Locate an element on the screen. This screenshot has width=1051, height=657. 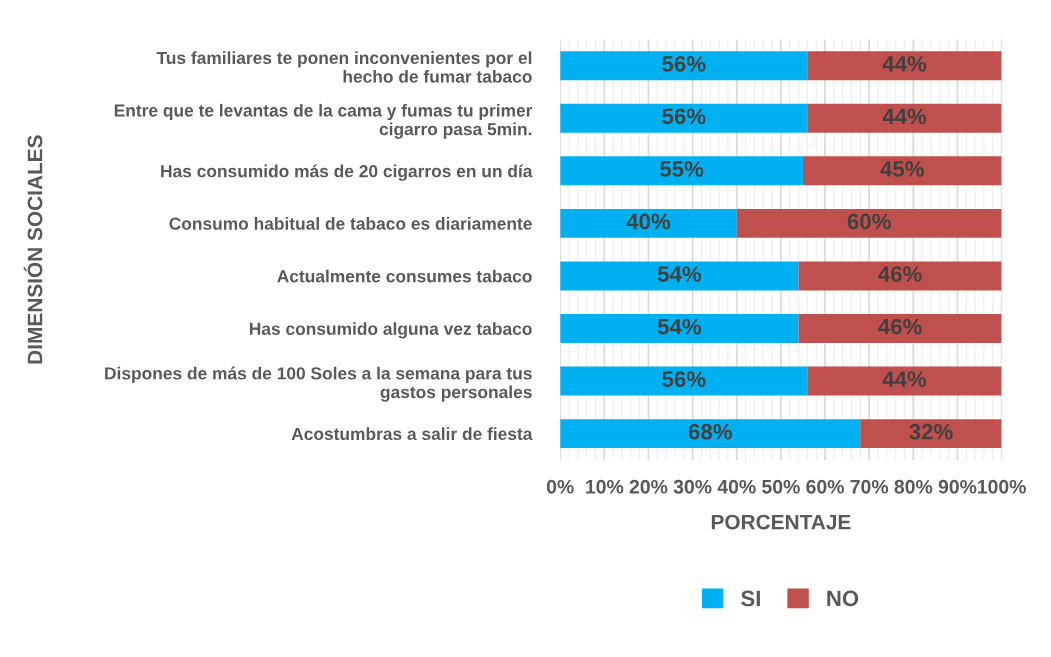
data-label: 68% is located at coordinates (710, 431).